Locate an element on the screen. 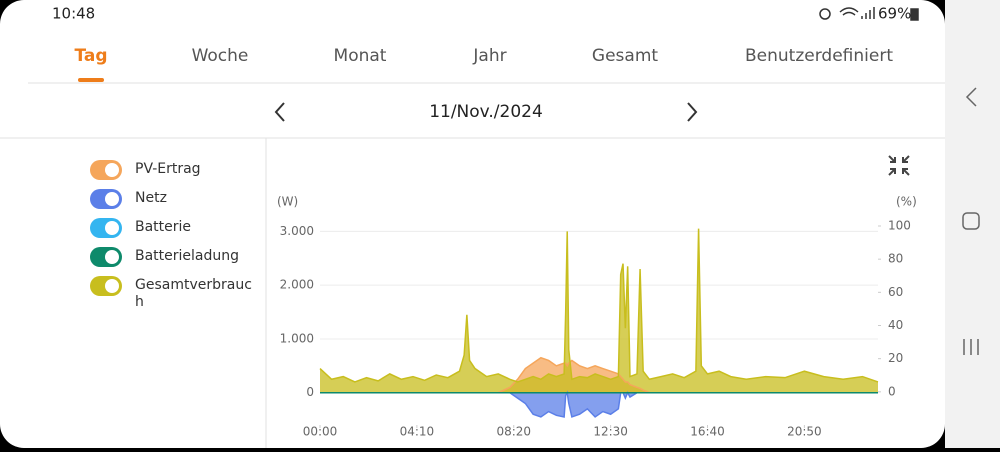 The image size is (1000, 452). tab-indicator is located at coordinates (91, 80).